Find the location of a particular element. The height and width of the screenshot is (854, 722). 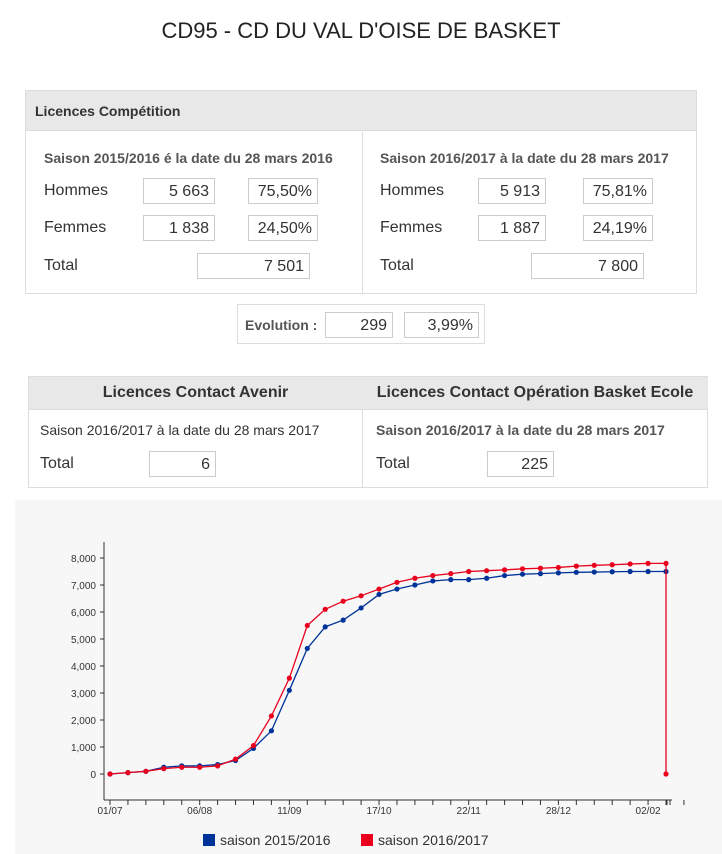

y-tick-label: 2,000 is located at coordinates (83, 721).